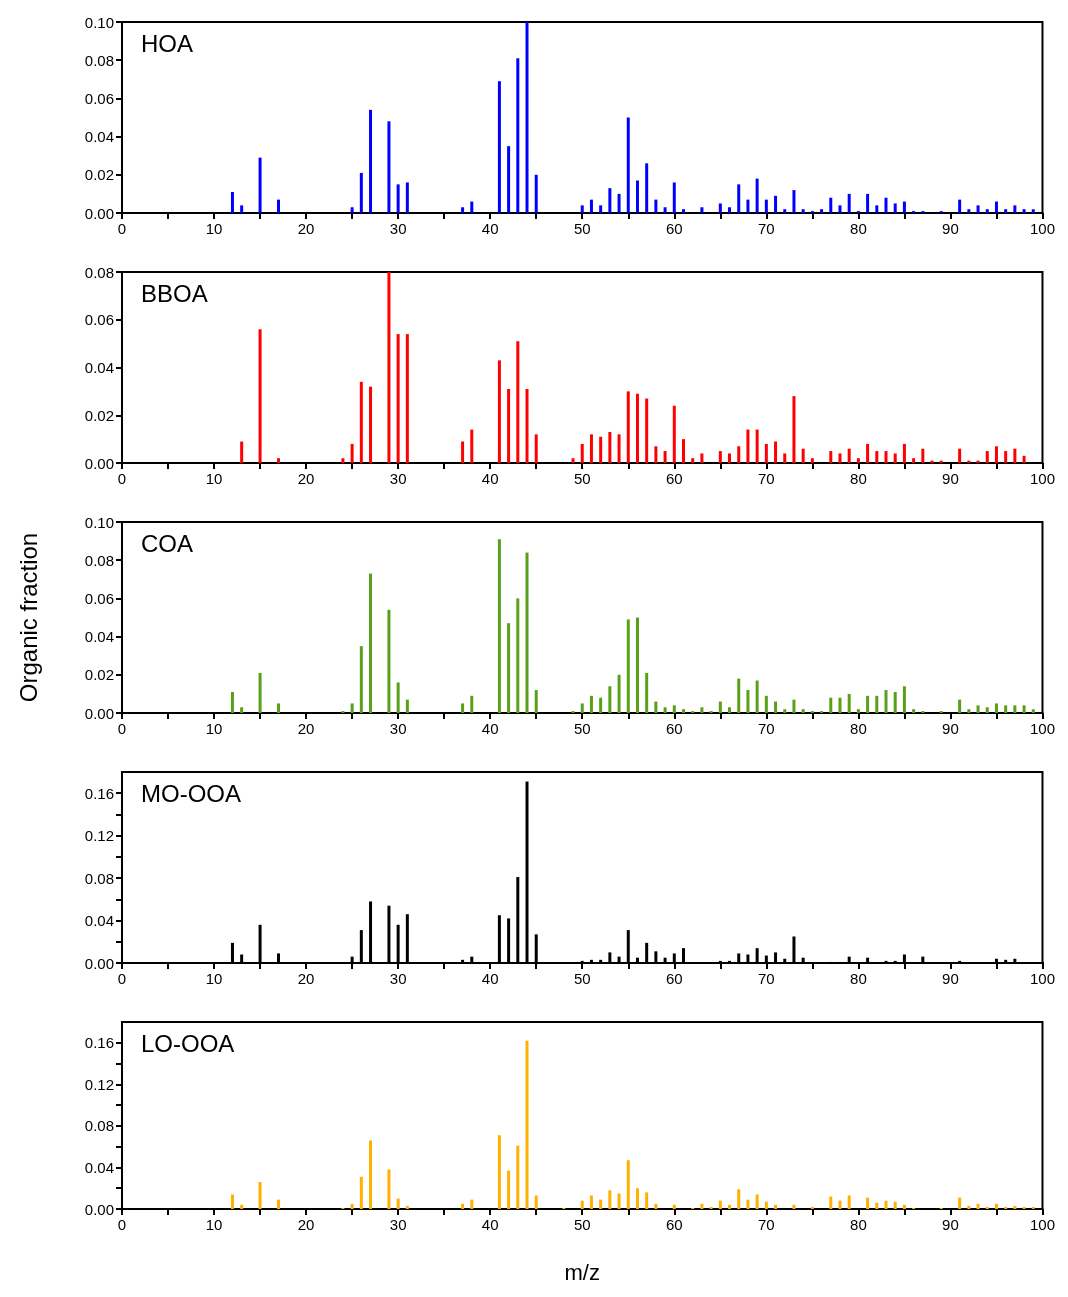  What do you see at coordinates (99, 213) in the screenshot?
I see `y-tick-label: 0.00` at bounding box center [99, 213].